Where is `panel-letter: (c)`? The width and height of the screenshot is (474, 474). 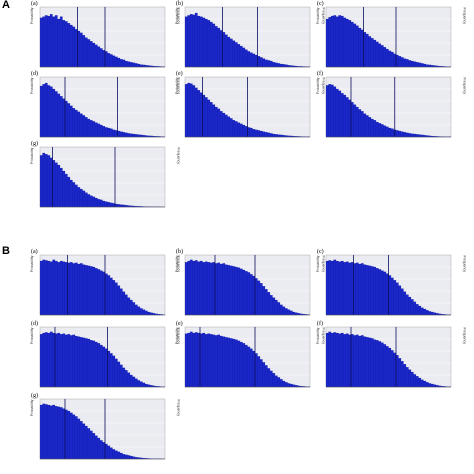 panel-letter: (c) is located at coordinates (320, 4).